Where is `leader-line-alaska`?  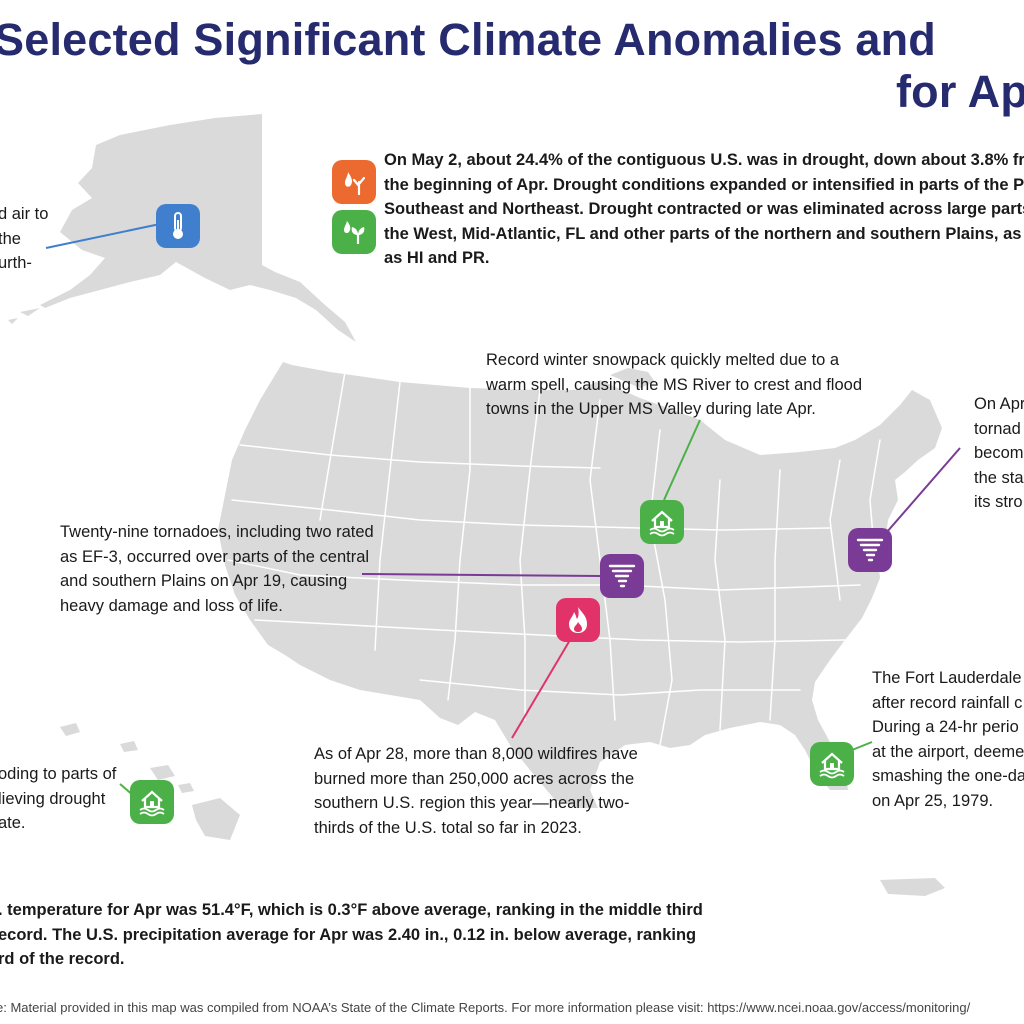
leader-line-alaska is located at coordinates (103, 236).